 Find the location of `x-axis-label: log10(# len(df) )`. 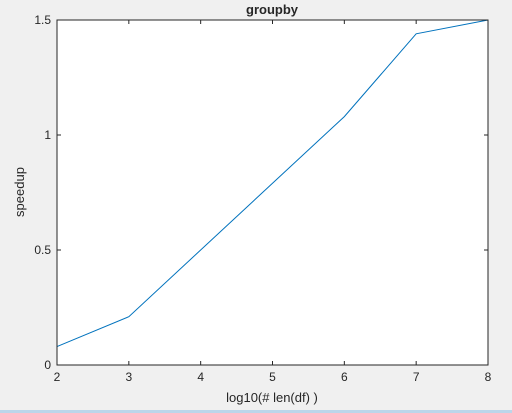

x-axis-label: log10(# len(df) ) is located at coordinates (272, 397).